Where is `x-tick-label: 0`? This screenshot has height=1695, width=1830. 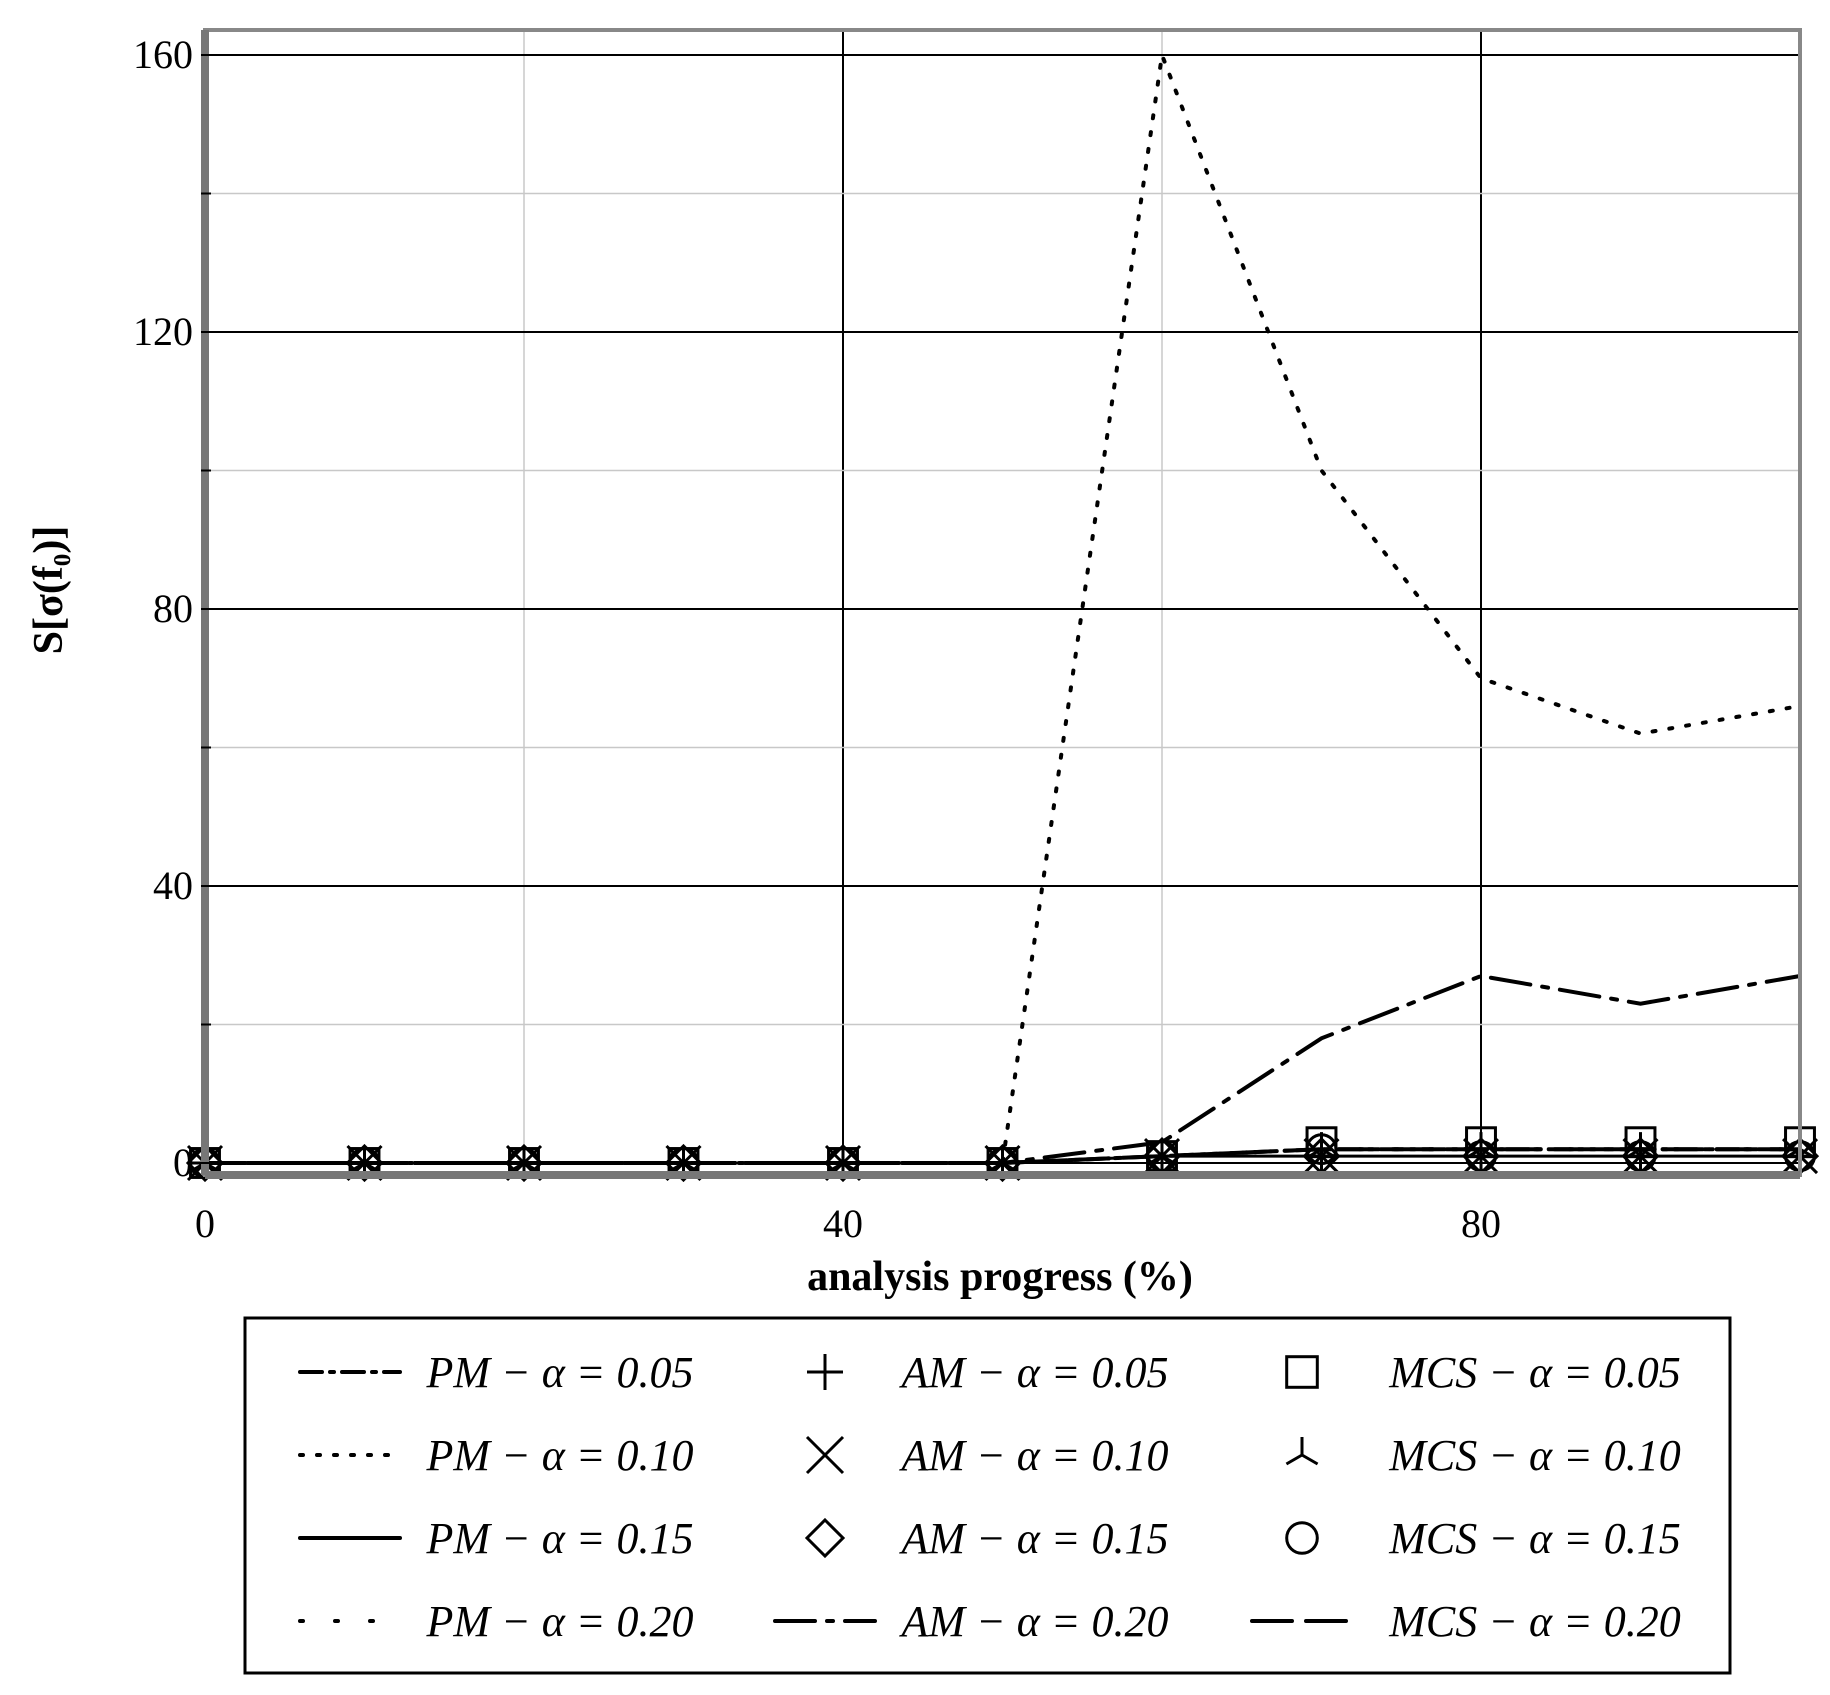
x-tick-label: 0 is located at coordinates (205, 1223).